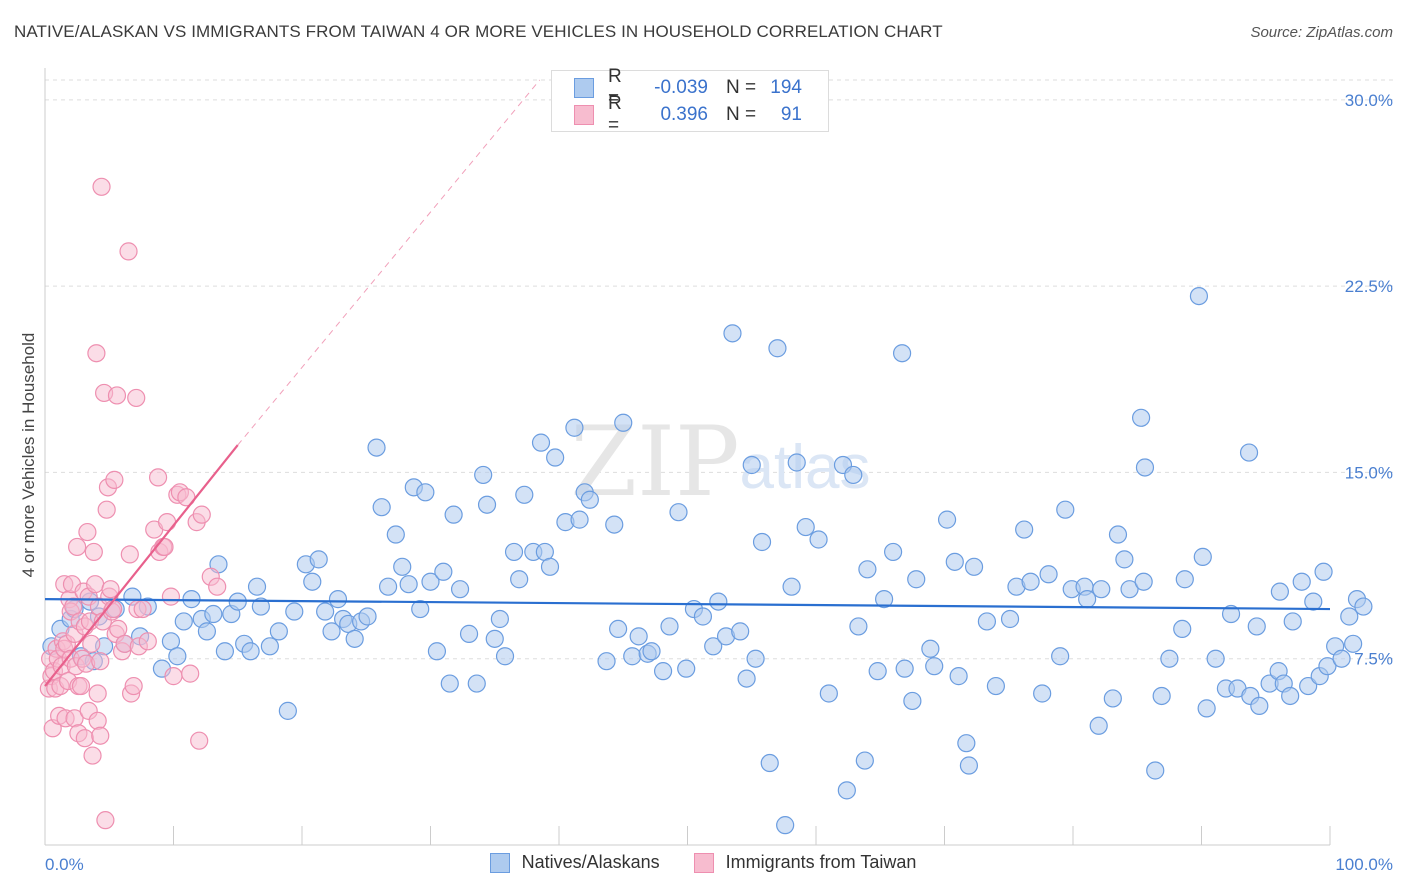 This screenshot has height=892, width=1406. Describe the element at coordinates (1364, 864) in the screenshot. I see `x-tick-label-max: 100.0%` at that location.